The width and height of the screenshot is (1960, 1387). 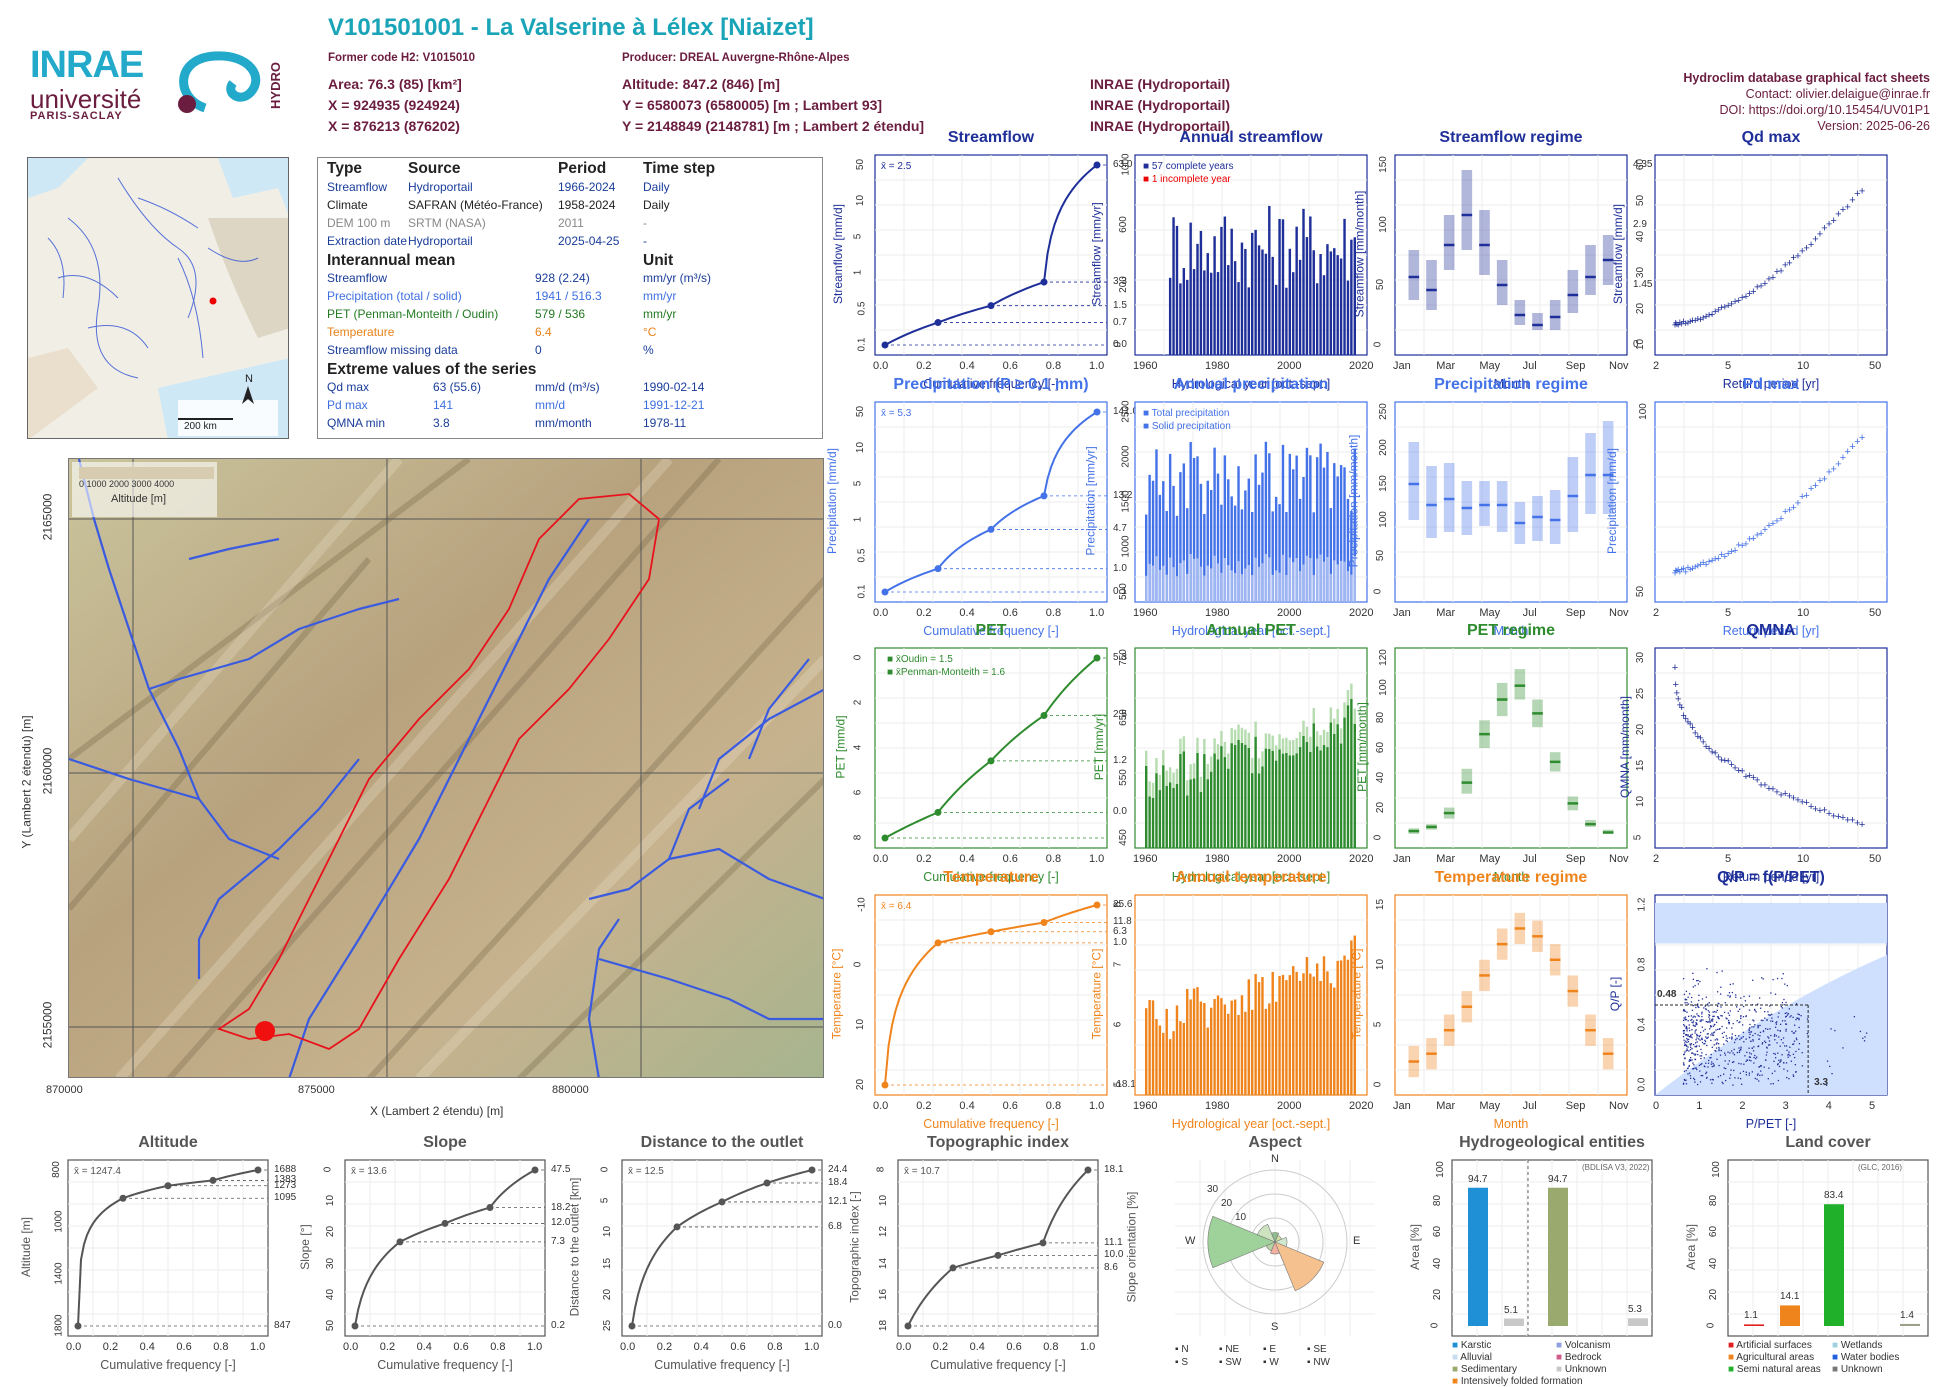 What do you see at coordinates (650, 332) in the screenshot?
I see `mean-unit: °C` at bounding box center [650, 332].